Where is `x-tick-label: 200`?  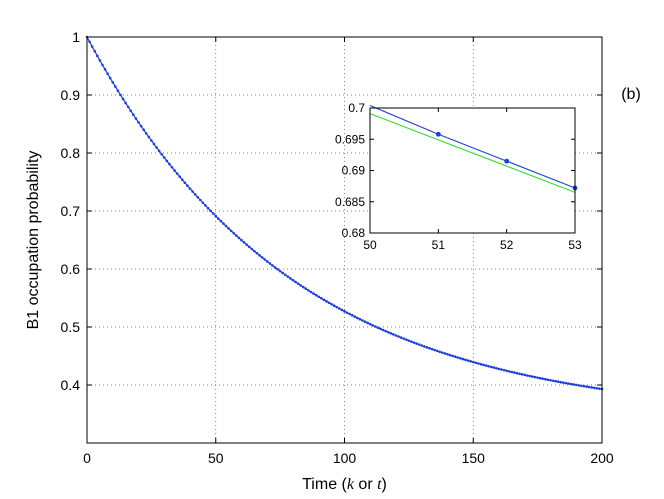 x-tick-label: 200 is located at coordinates (602, 458).